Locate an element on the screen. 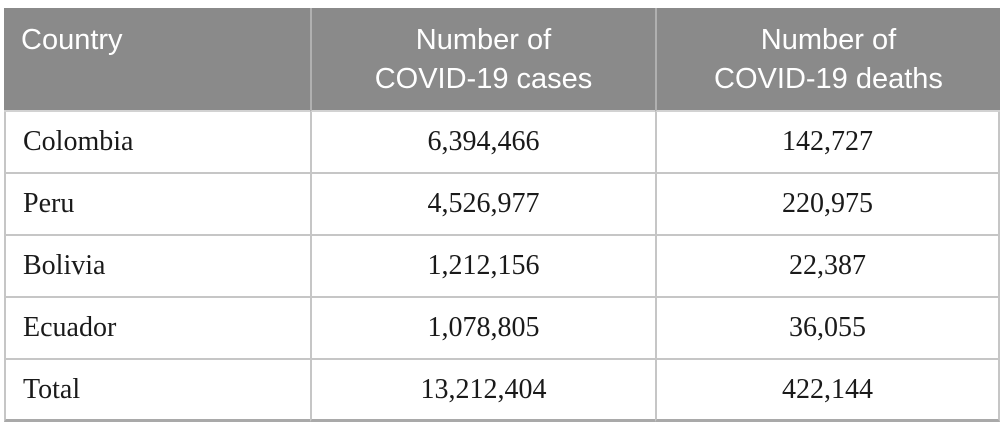 This screenshot has height=440, width=1005. cases-cell: 1,212,156 is located at coordinates (482, 267).